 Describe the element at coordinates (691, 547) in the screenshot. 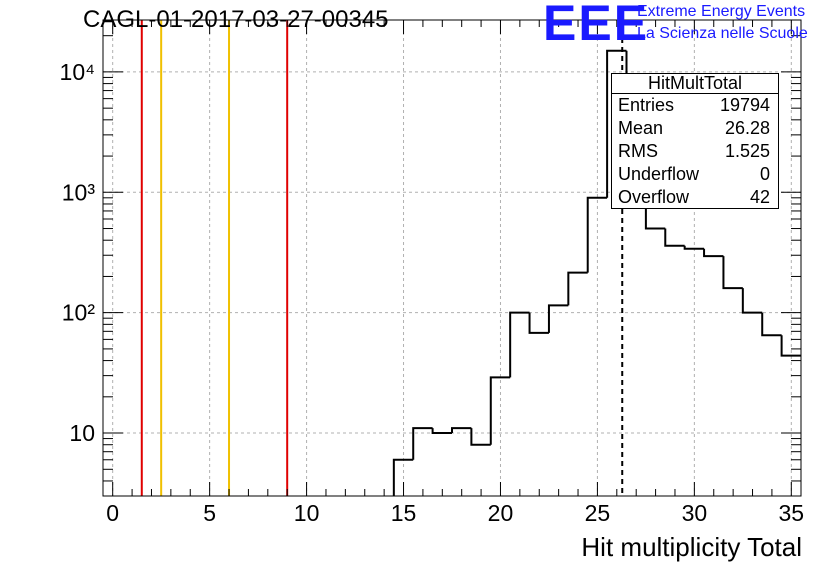

I see `x-axis-title: Hit multiplicity Total` at that location.